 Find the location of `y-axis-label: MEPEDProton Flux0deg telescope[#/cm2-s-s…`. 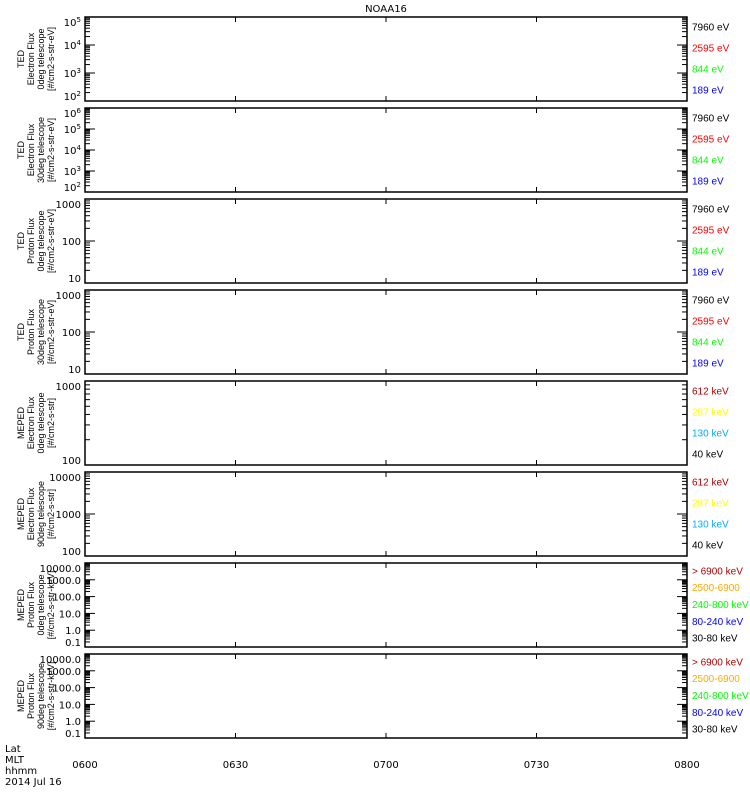

y-axis-label: MEPEDProton Flux0deg telescope[#/cm2-s-s… is located at coordinates (36, 605).